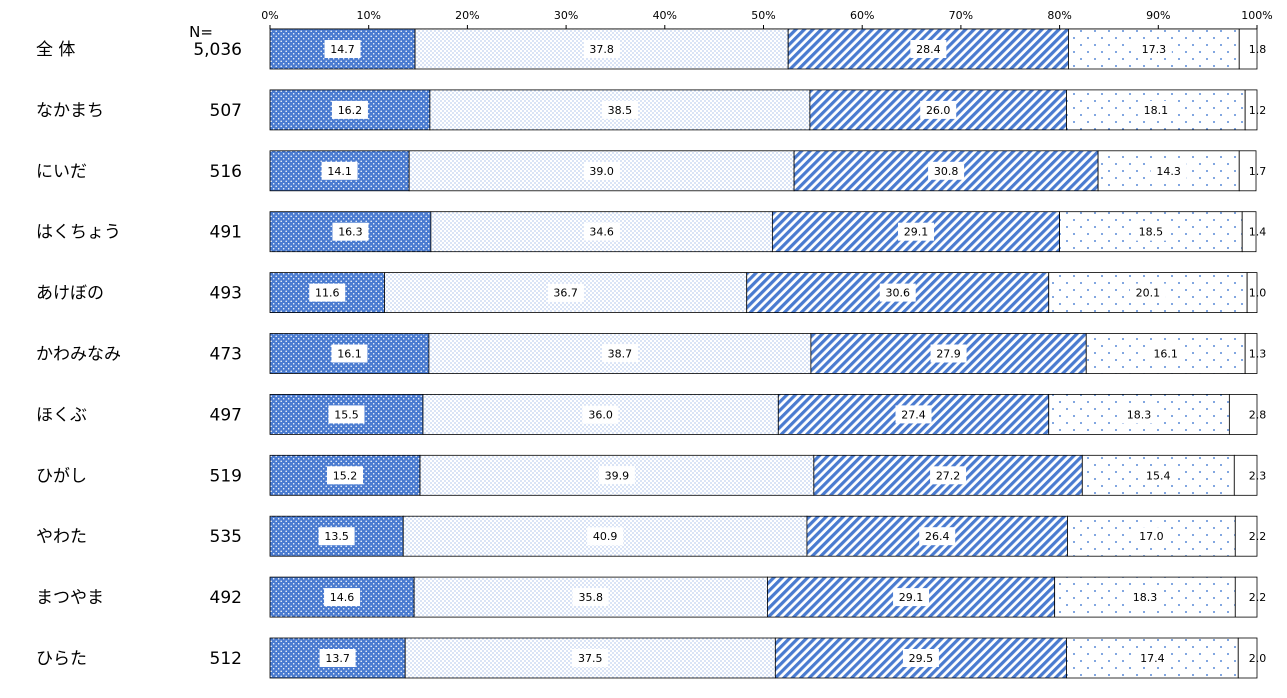  What do you see at coordinates (226, 415) in the screenshot?
I see `n-value: 497` at bounding box center [226, 415].